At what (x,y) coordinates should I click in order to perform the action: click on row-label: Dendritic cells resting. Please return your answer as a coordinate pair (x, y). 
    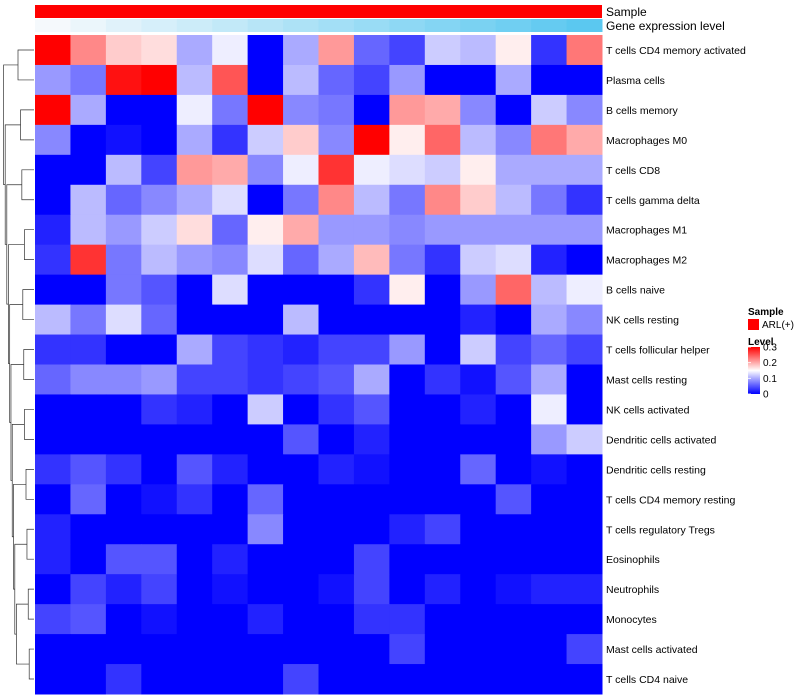
    Looking at the image, I should click on (656, 470).